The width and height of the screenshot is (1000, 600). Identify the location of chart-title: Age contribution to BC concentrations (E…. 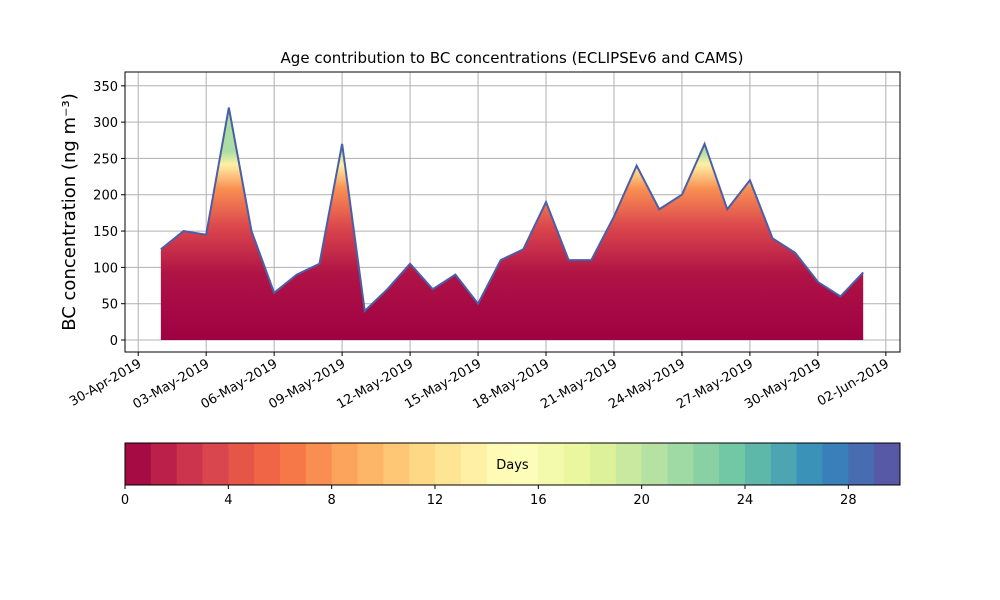
(512, 58).